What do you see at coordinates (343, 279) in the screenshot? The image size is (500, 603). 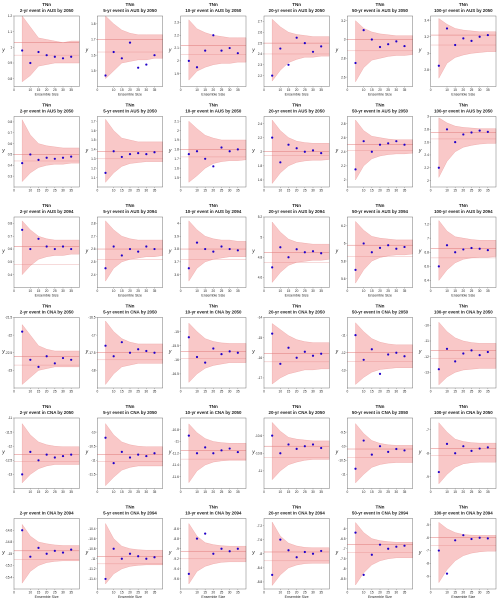 I see `y-tick-label: 5.6` at bounding box center [343, 279].